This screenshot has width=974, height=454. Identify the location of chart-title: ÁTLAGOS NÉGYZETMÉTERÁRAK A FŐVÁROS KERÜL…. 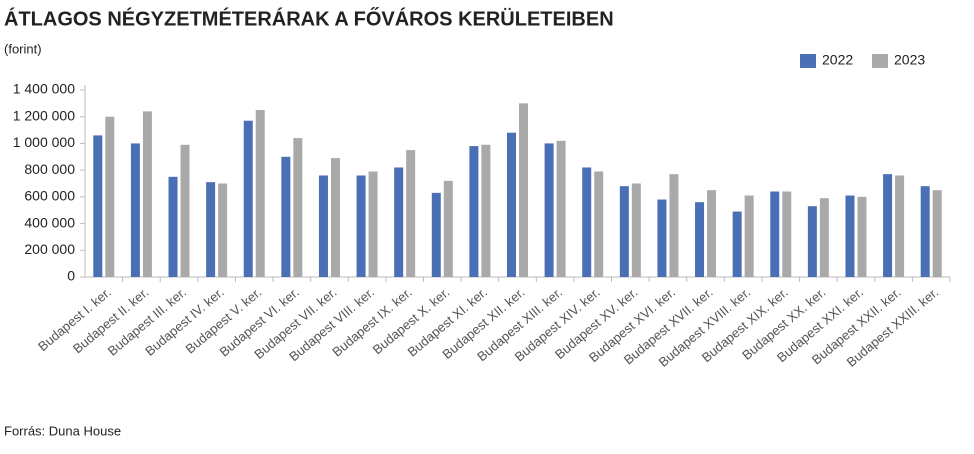
(309, 18).